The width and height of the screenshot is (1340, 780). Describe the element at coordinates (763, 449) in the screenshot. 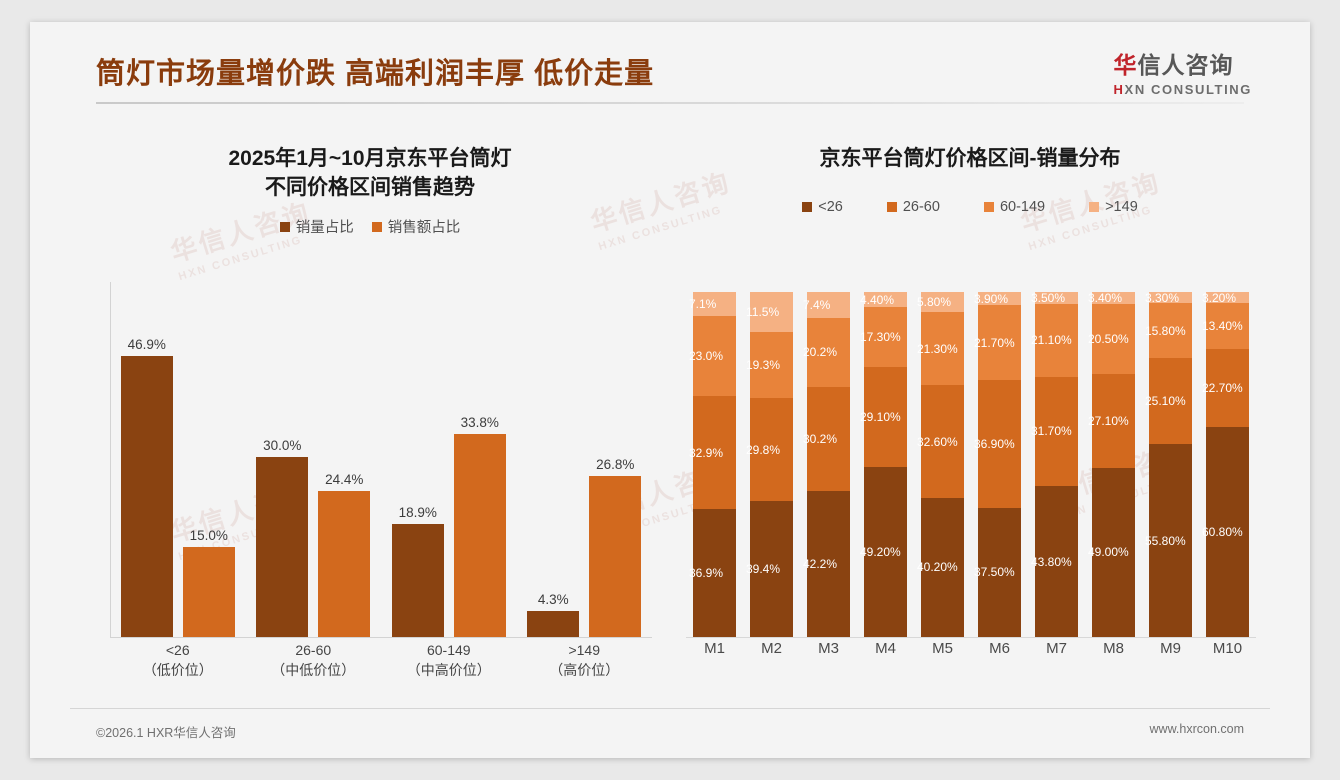

I see `segment-value-label: 29.8%` at that location.